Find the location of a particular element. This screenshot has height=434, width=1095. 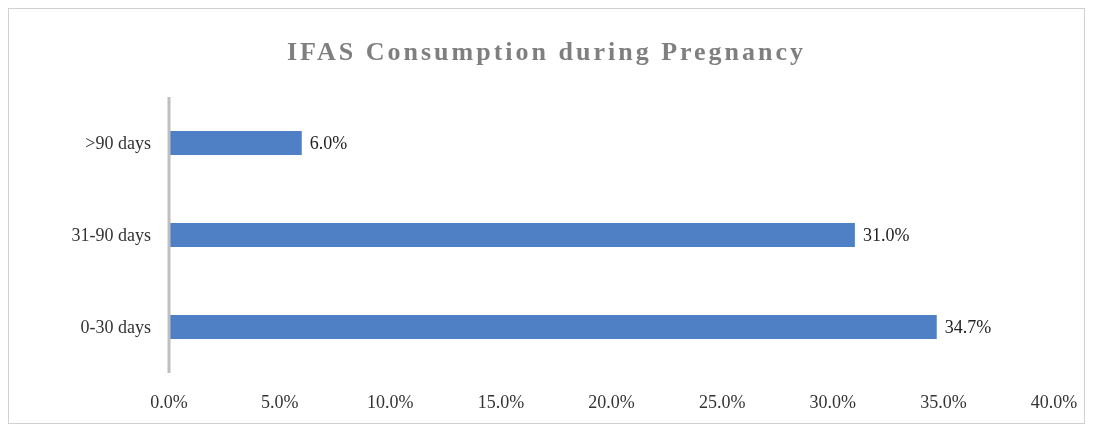

x-tick-label: 10.0% is located at coordinates (390, 401).